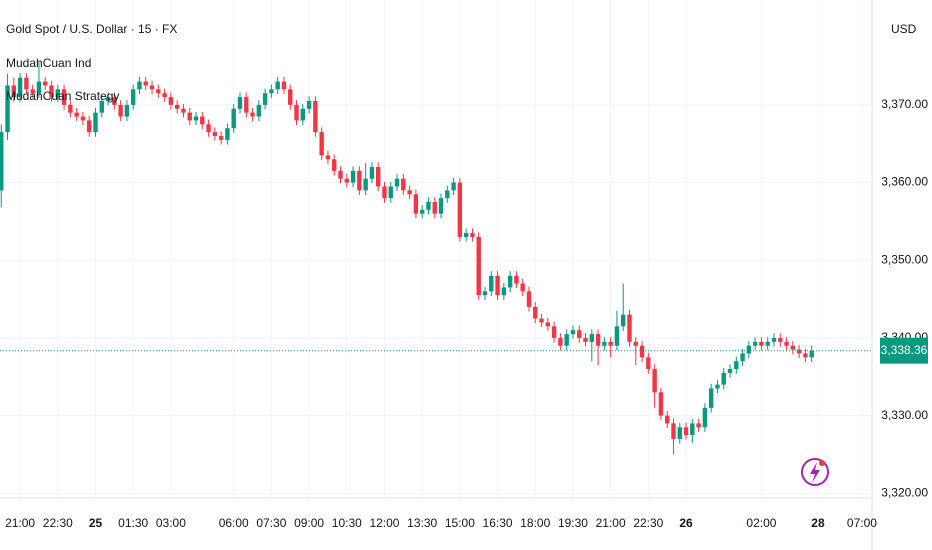  Describe the element at coordinates (818, 523) in the screenshot. I see `x-tick-label: 28` at that location.